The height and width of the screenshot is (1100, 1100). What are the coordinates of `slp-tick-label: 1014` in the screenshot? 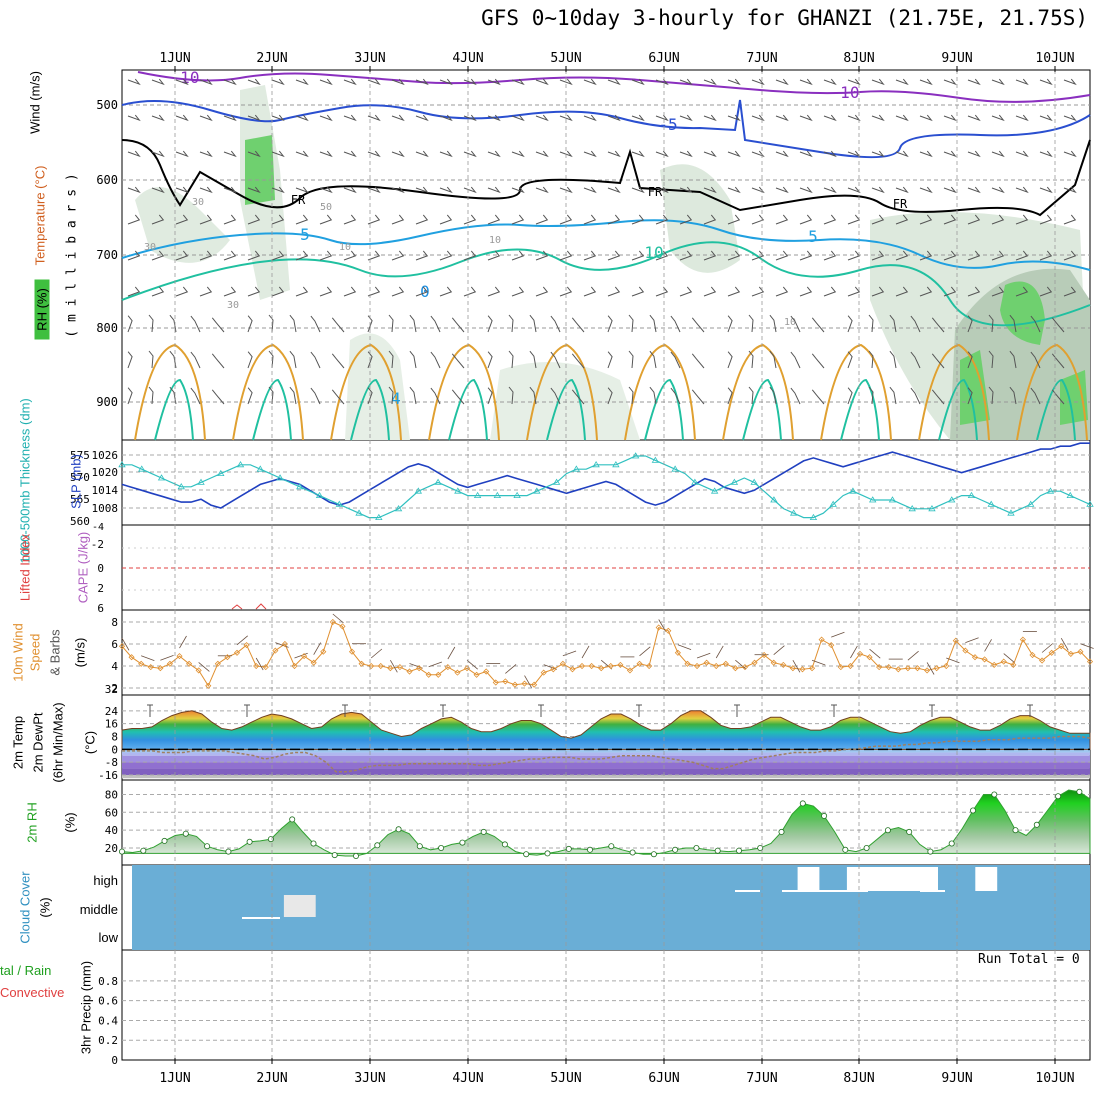 It's located at (105, 490).